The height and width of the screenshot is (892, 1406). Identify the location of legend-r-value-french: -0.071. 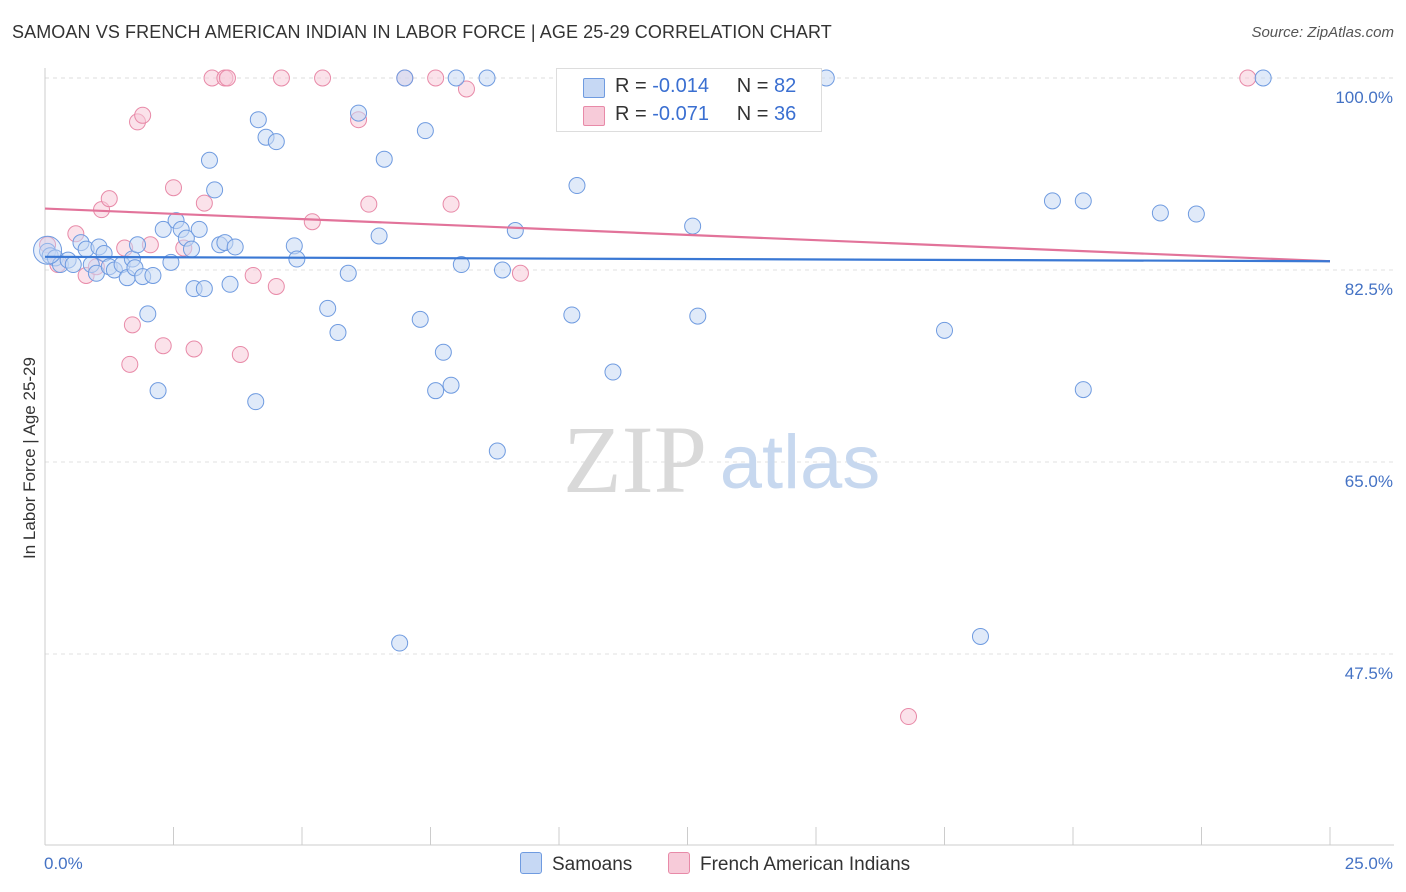
(680, 114).